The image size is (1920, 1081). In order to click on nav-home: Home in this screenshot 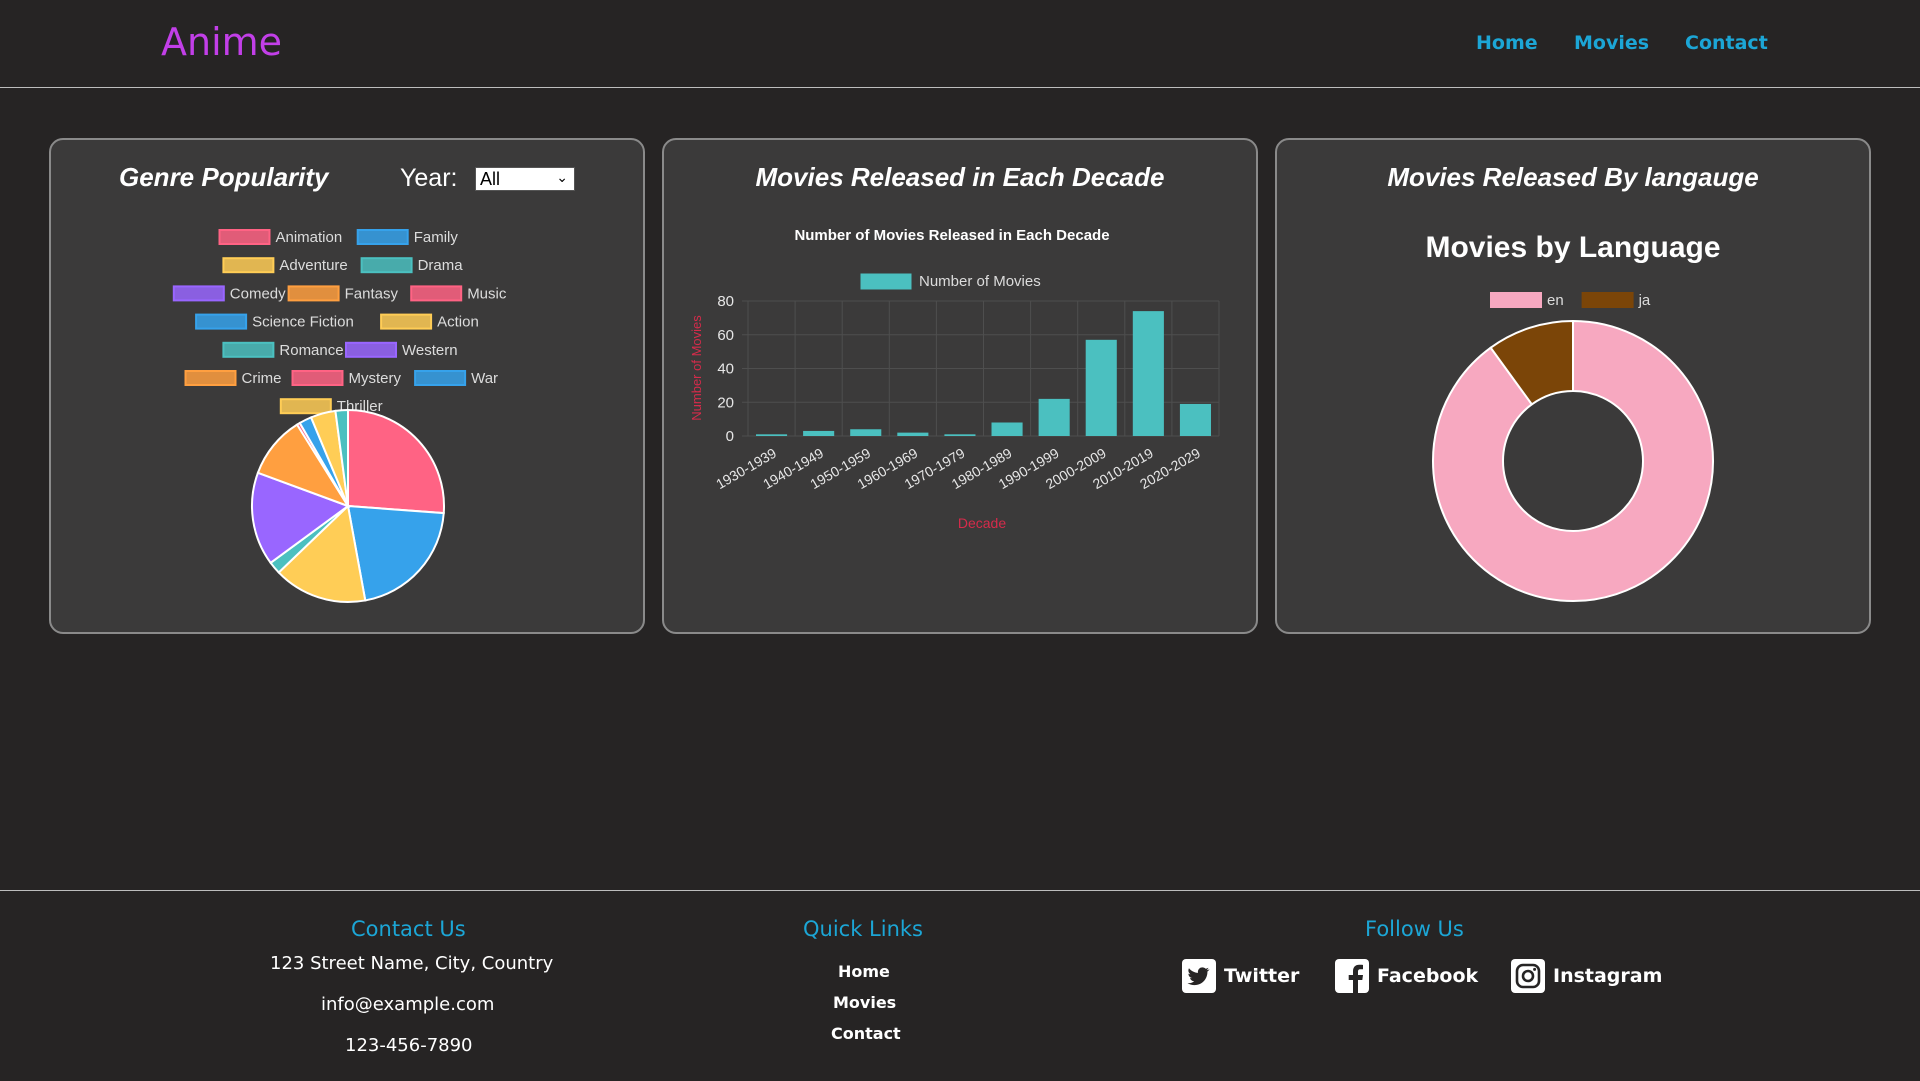, I will do `click(1507, 43)`.